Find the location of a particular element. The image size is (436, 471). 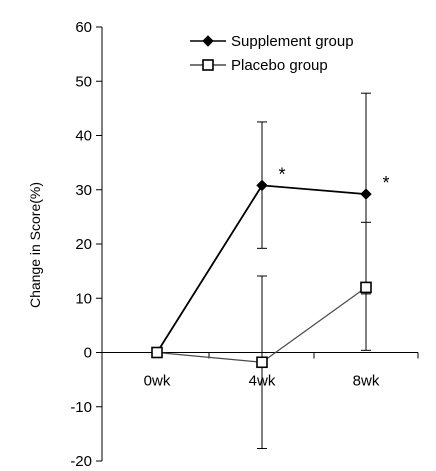

y-tick-label: -20 is located at coordinates (81, 461).